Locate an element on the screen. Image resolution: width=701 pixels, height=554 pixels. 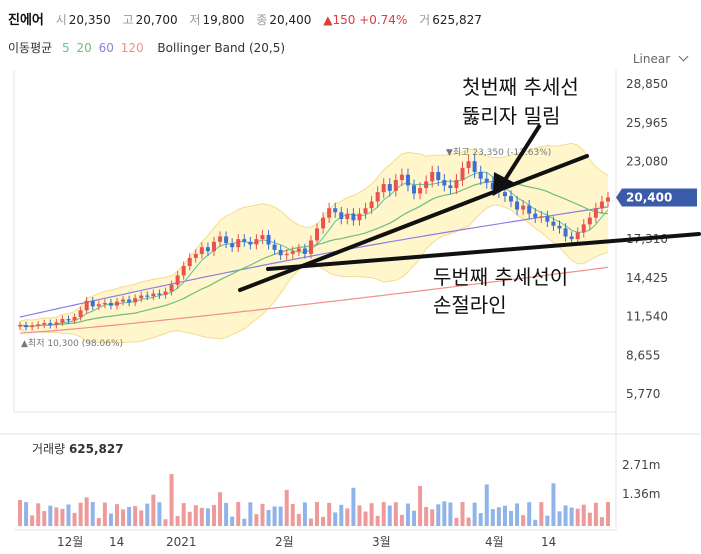
bollinger-label: Bollinger Band (20,5) is located at coordinates (221, 48).